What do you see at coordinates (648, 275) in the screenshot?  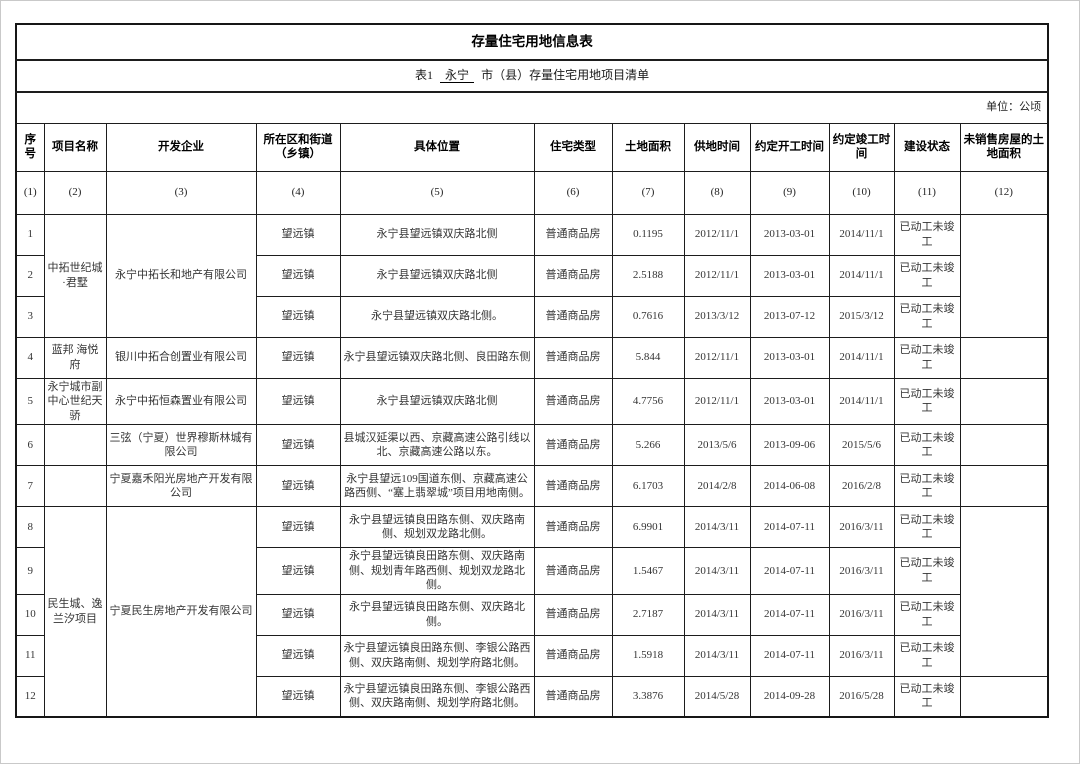 I see `cell-area: 2.5188` at bounding box center [648, 275].